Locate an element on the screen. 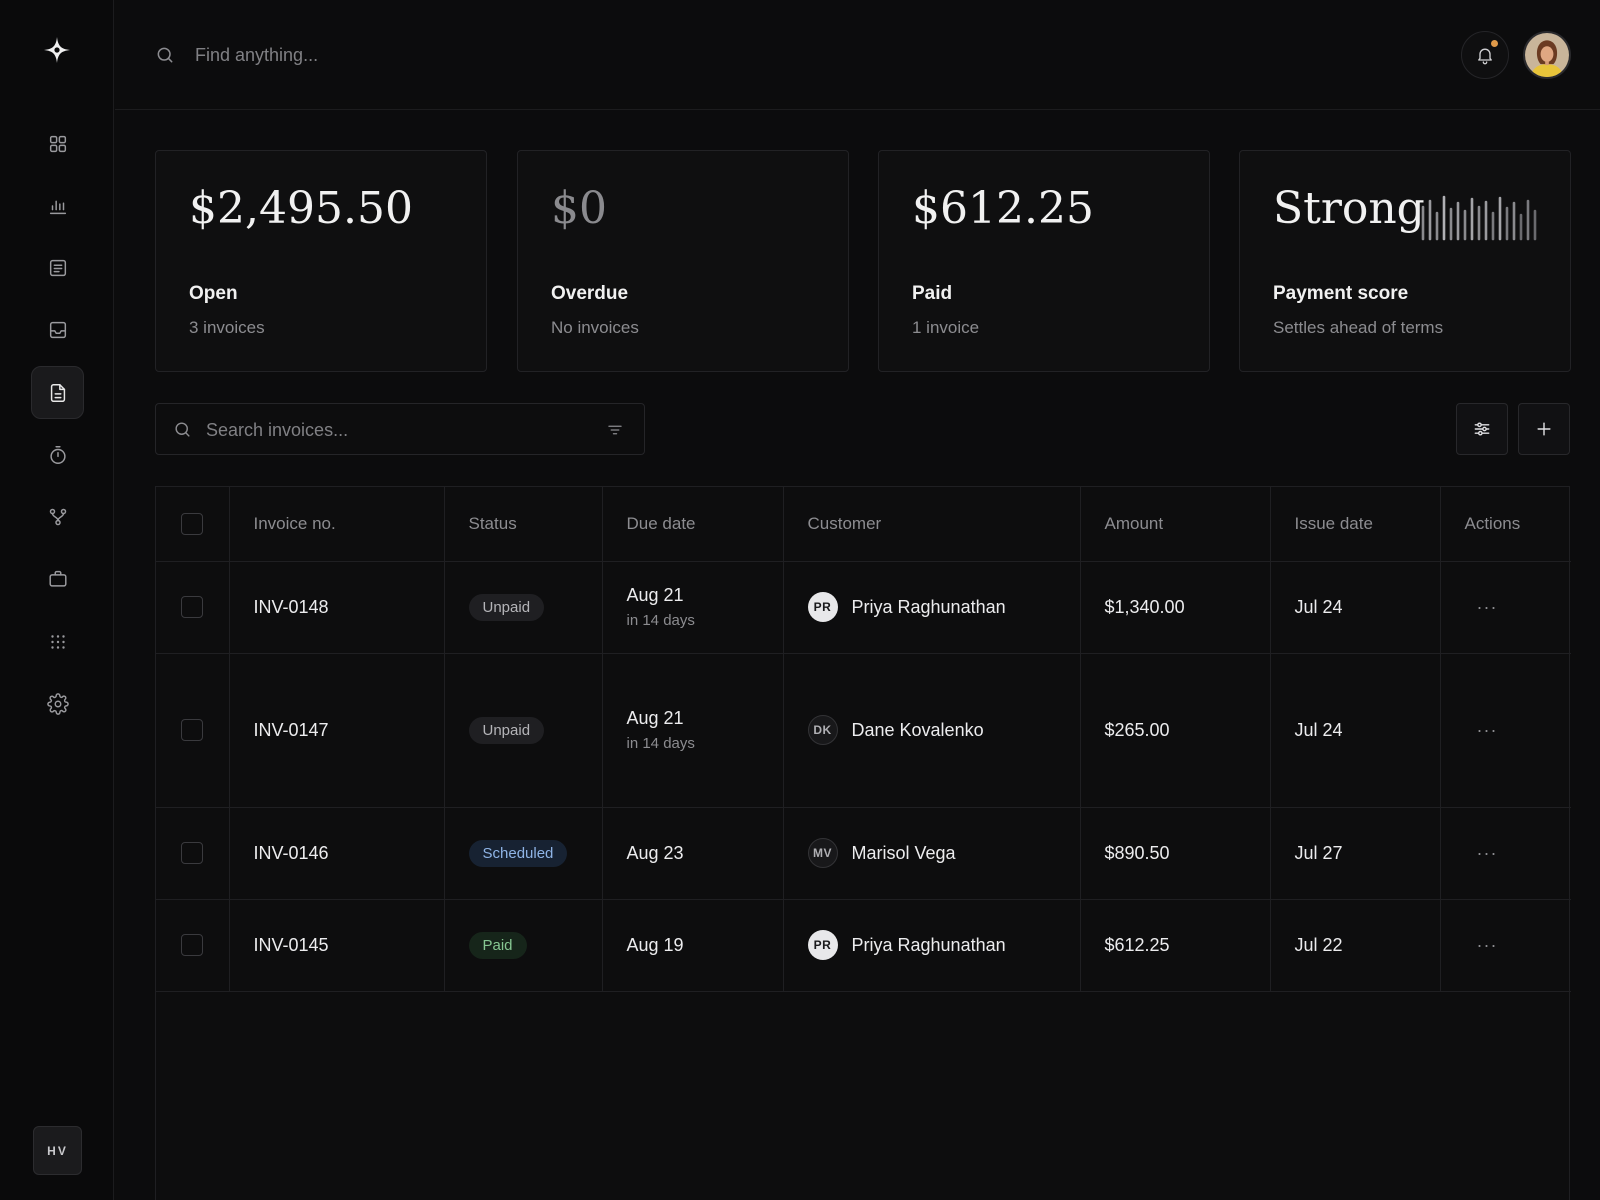  grid-icon is located at coordinates (57, 143).